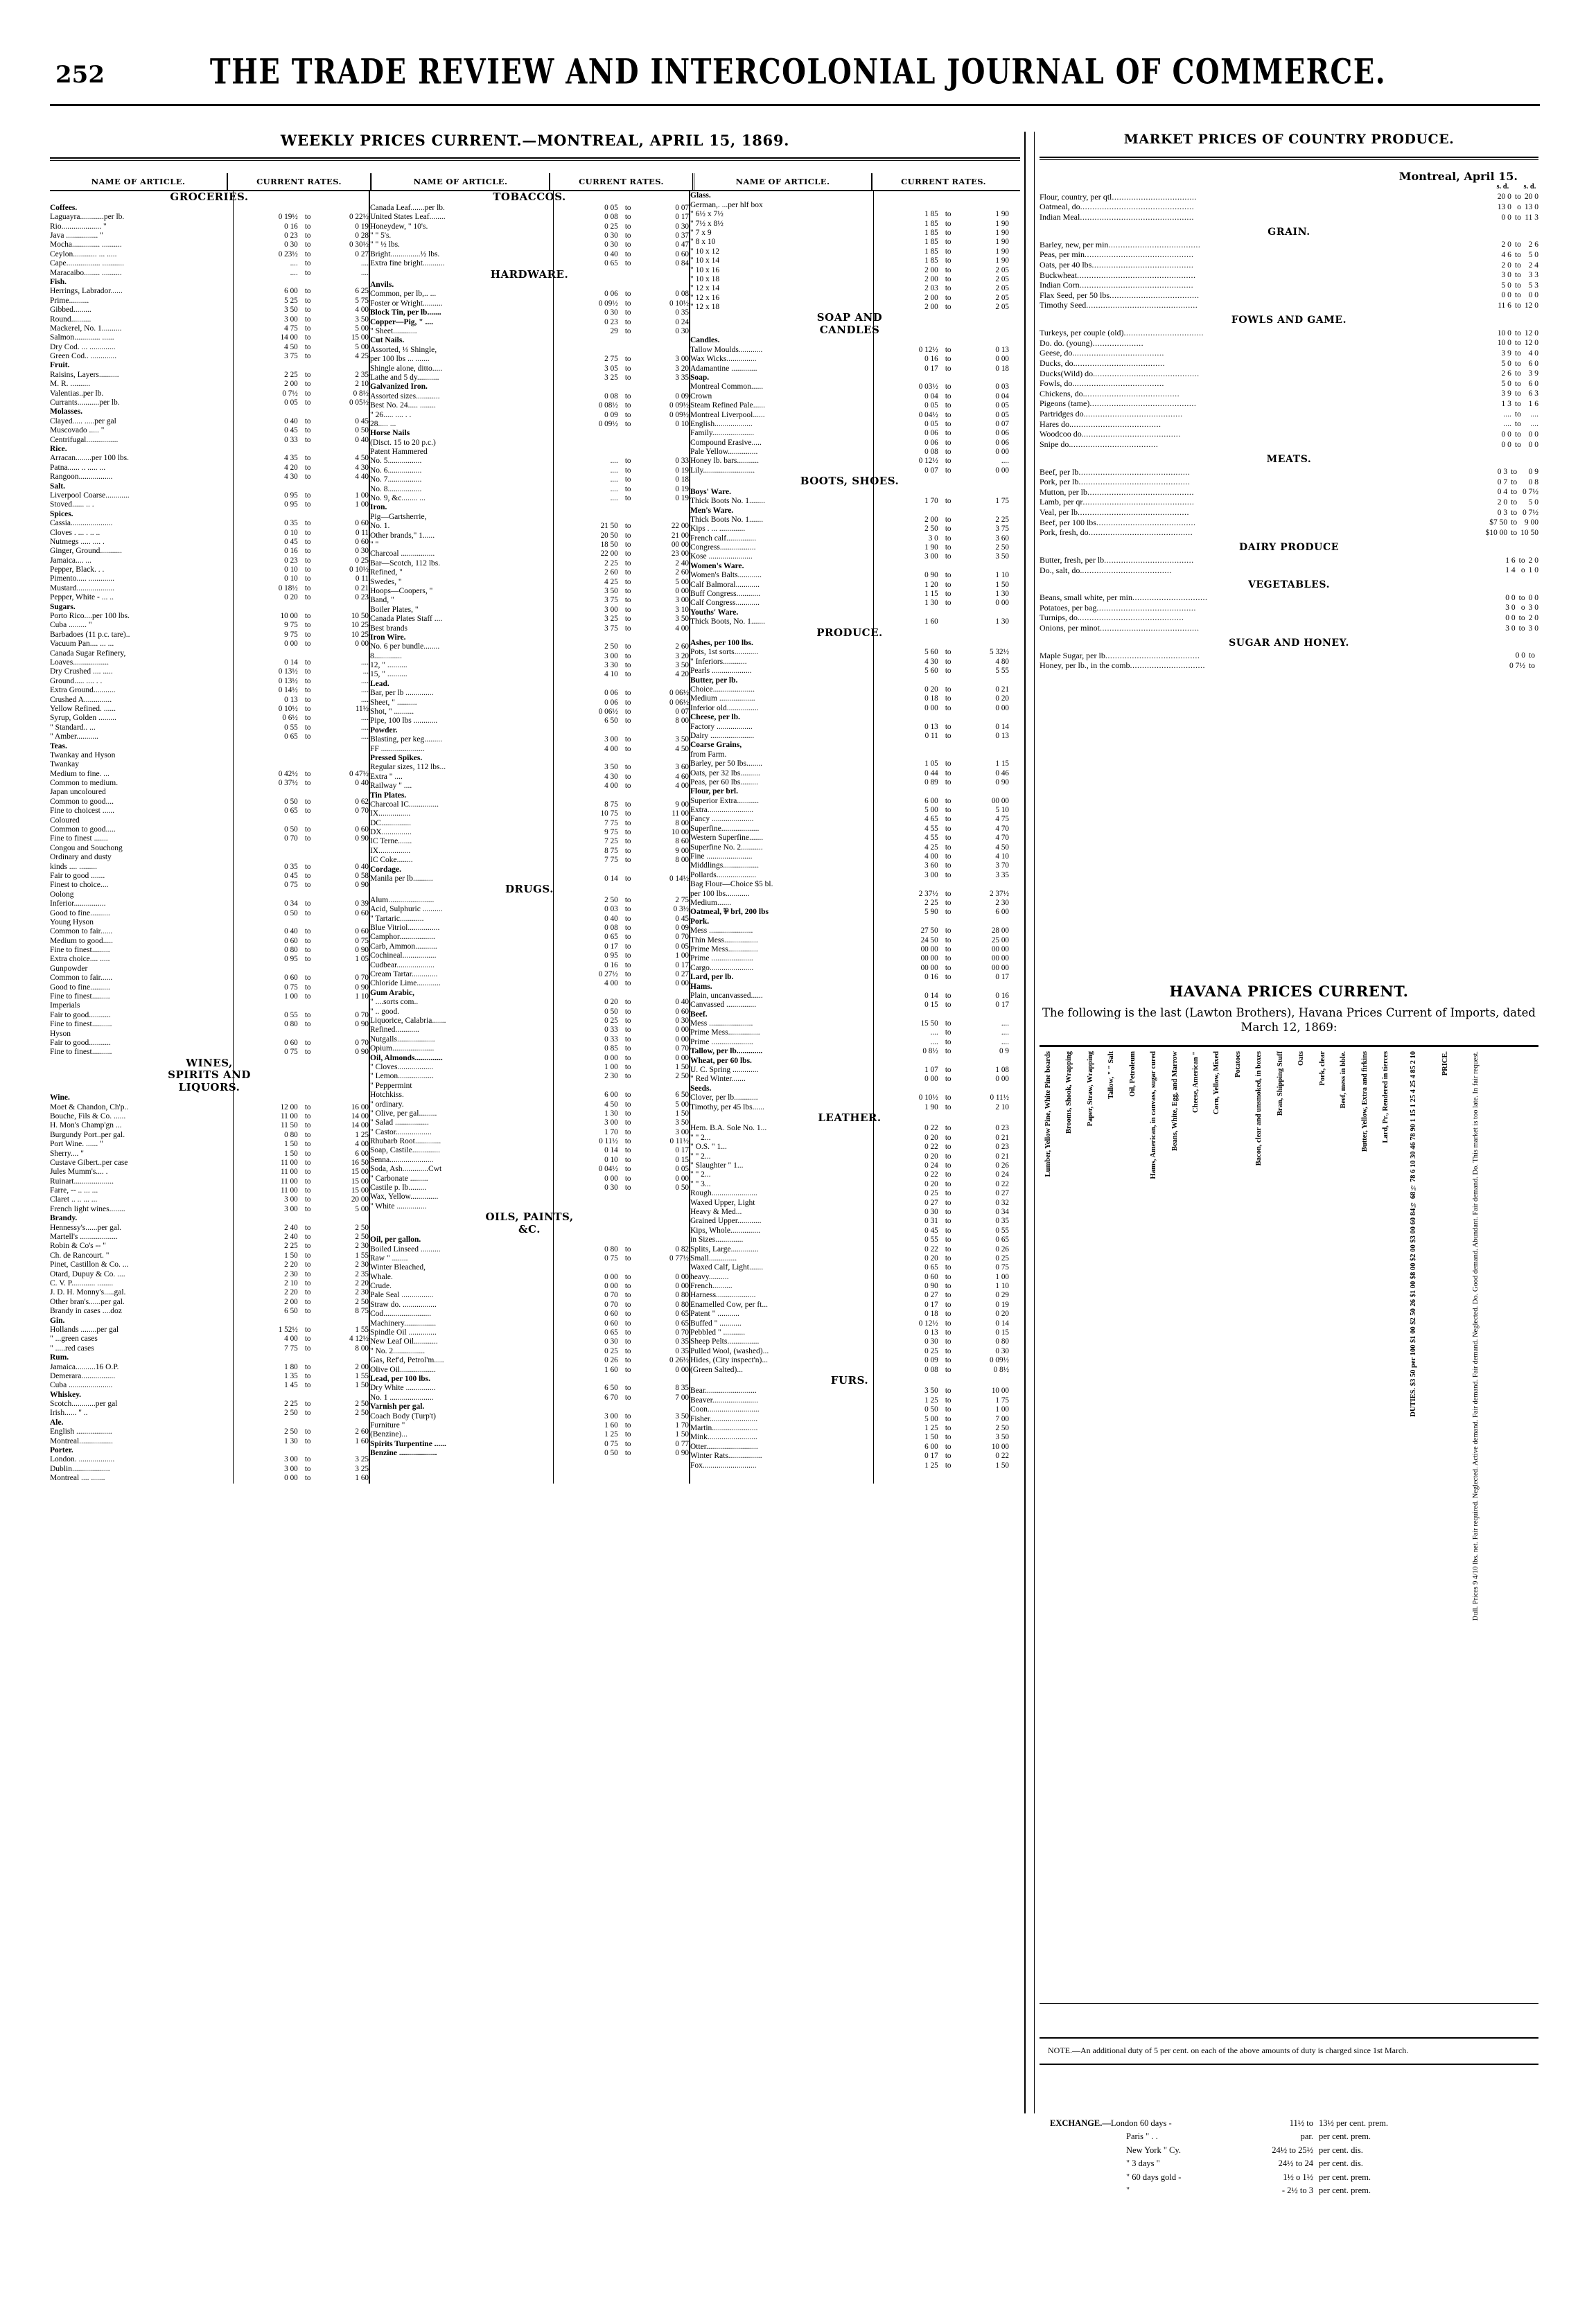  I want to click on rate-low: 4 55, so click(931, 828).